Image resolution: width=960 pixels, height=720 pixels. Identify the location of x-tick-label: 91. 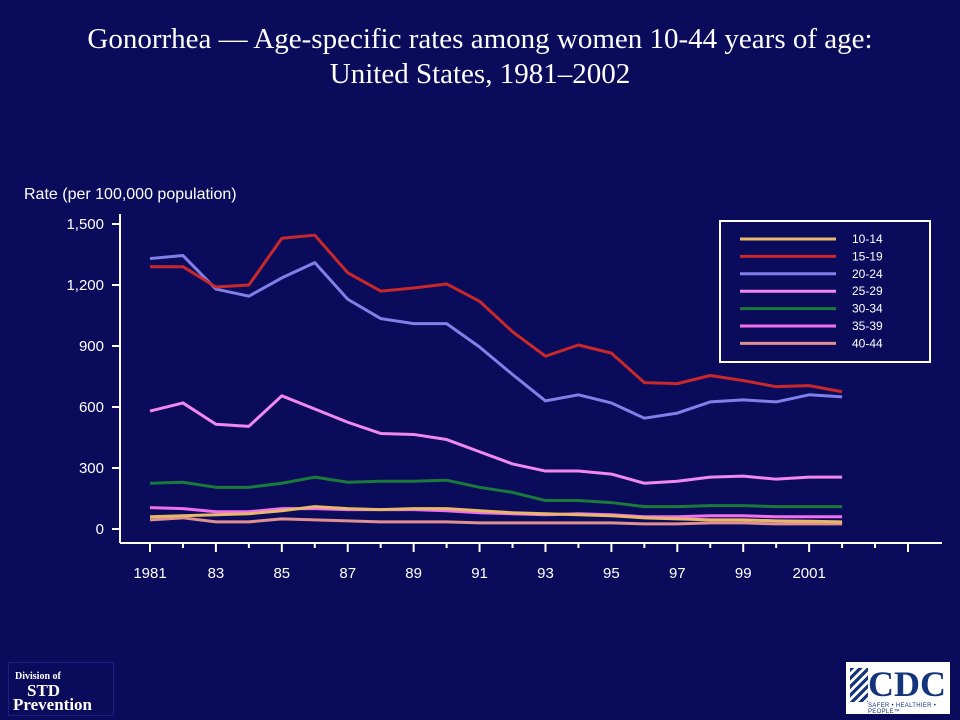
(479, 573).